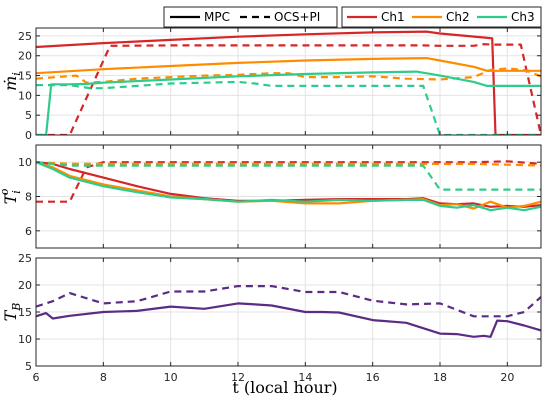 The width and height of the screenshot is (550, 402). Describe the element at coordinates (305, 377) in the screenshot. I see `x-tick-label: 14` at that location.